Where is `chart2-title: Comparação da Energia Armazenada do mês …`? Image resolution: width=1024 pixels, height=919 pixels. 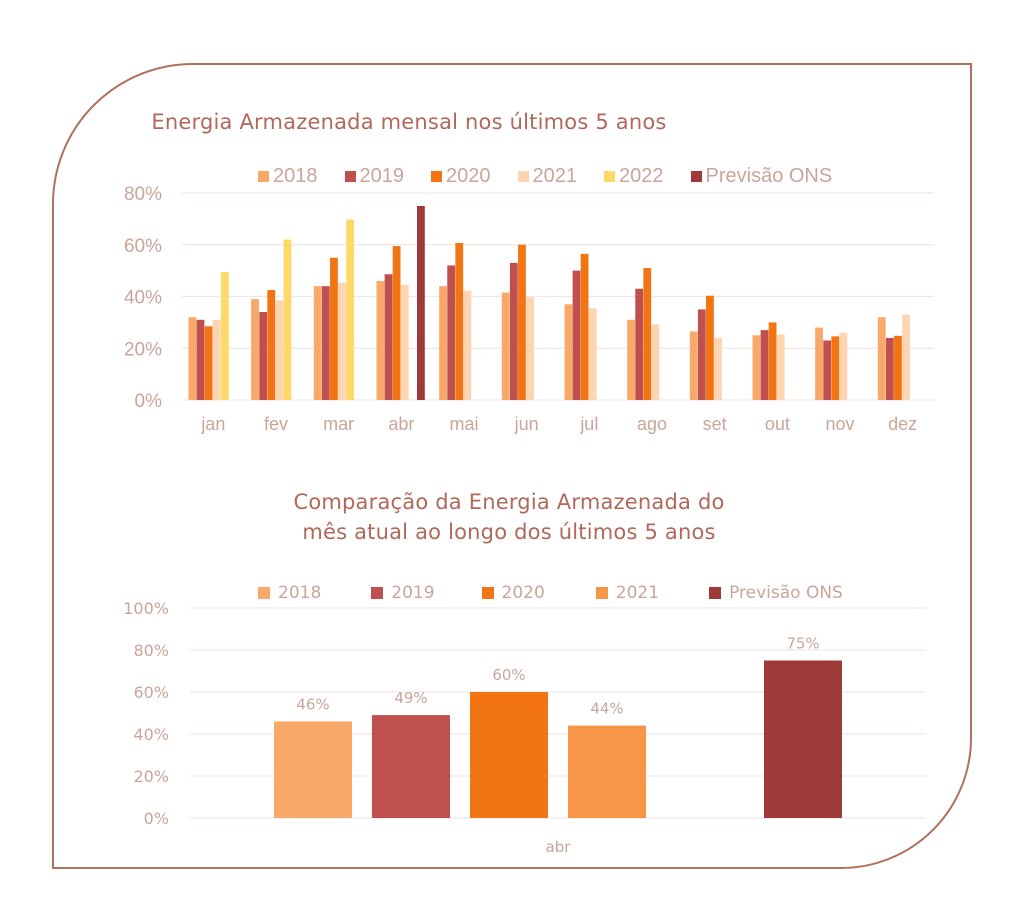 chart2-title: Comparação da Energia Armazenada do mês … is located at coordinates (510, 517).